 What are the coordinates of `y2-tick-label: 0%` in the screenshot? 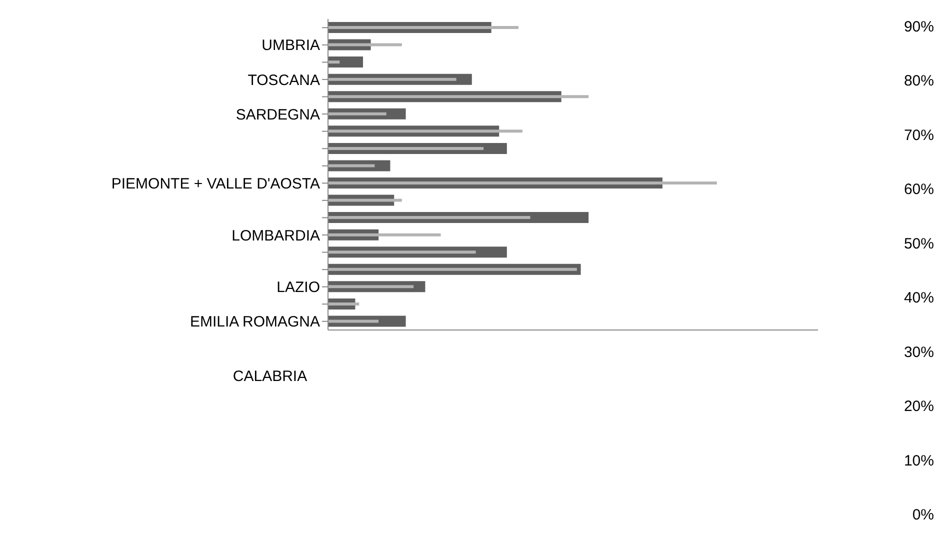 It's located at (923, 515).